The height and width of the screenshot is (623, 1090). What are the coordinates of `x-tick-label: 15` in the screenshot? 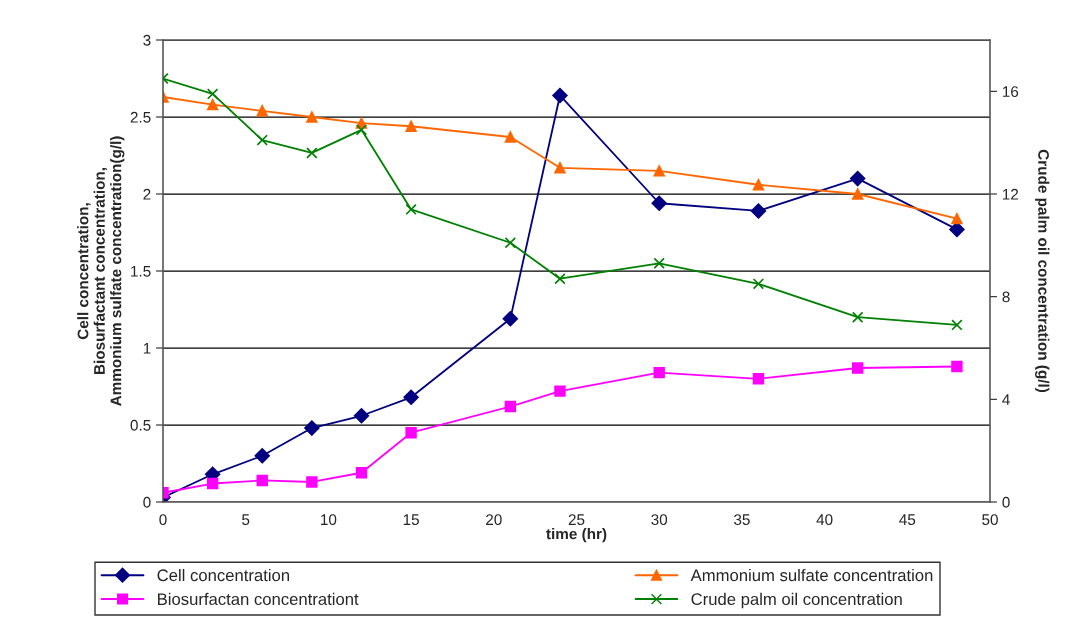 It's located at (411, 520).